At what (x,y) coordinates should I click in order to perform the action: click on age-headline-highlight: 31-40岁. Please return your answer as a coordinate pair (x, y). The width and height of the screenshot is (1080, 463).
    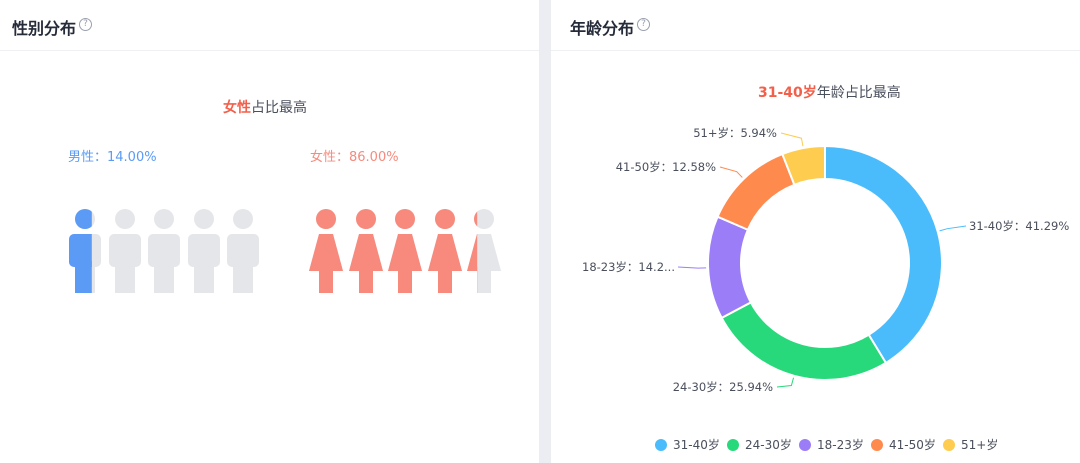
    Looking at the image, I should click on (787, 93).